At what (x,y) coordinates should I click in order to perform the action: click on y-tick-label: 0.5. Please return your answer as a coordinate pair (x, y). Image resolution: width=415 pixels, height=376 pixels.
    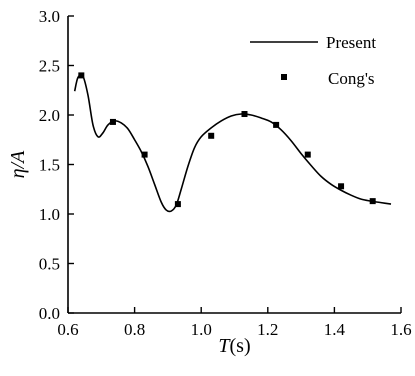
    Looking at the image, I should click on (49, 264).